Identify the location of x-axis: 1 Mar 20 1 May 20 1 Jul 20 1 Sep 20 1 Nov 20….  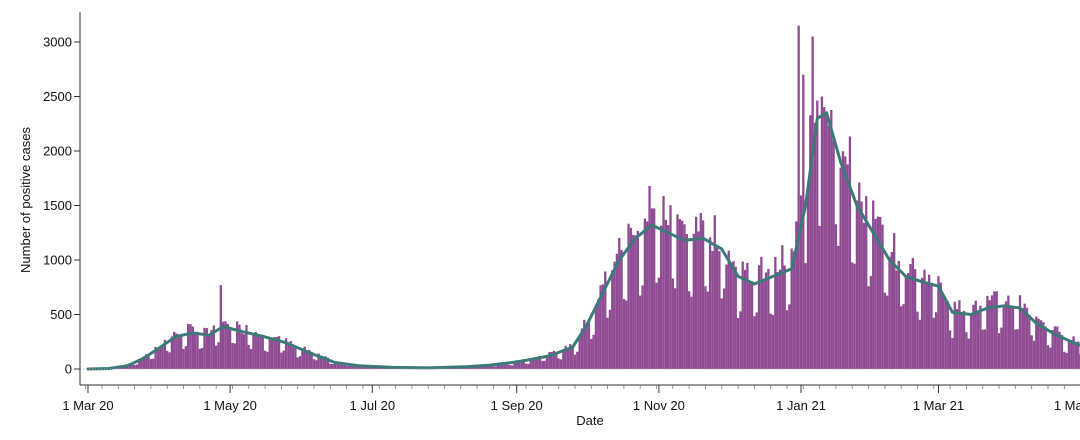
(571, 398).